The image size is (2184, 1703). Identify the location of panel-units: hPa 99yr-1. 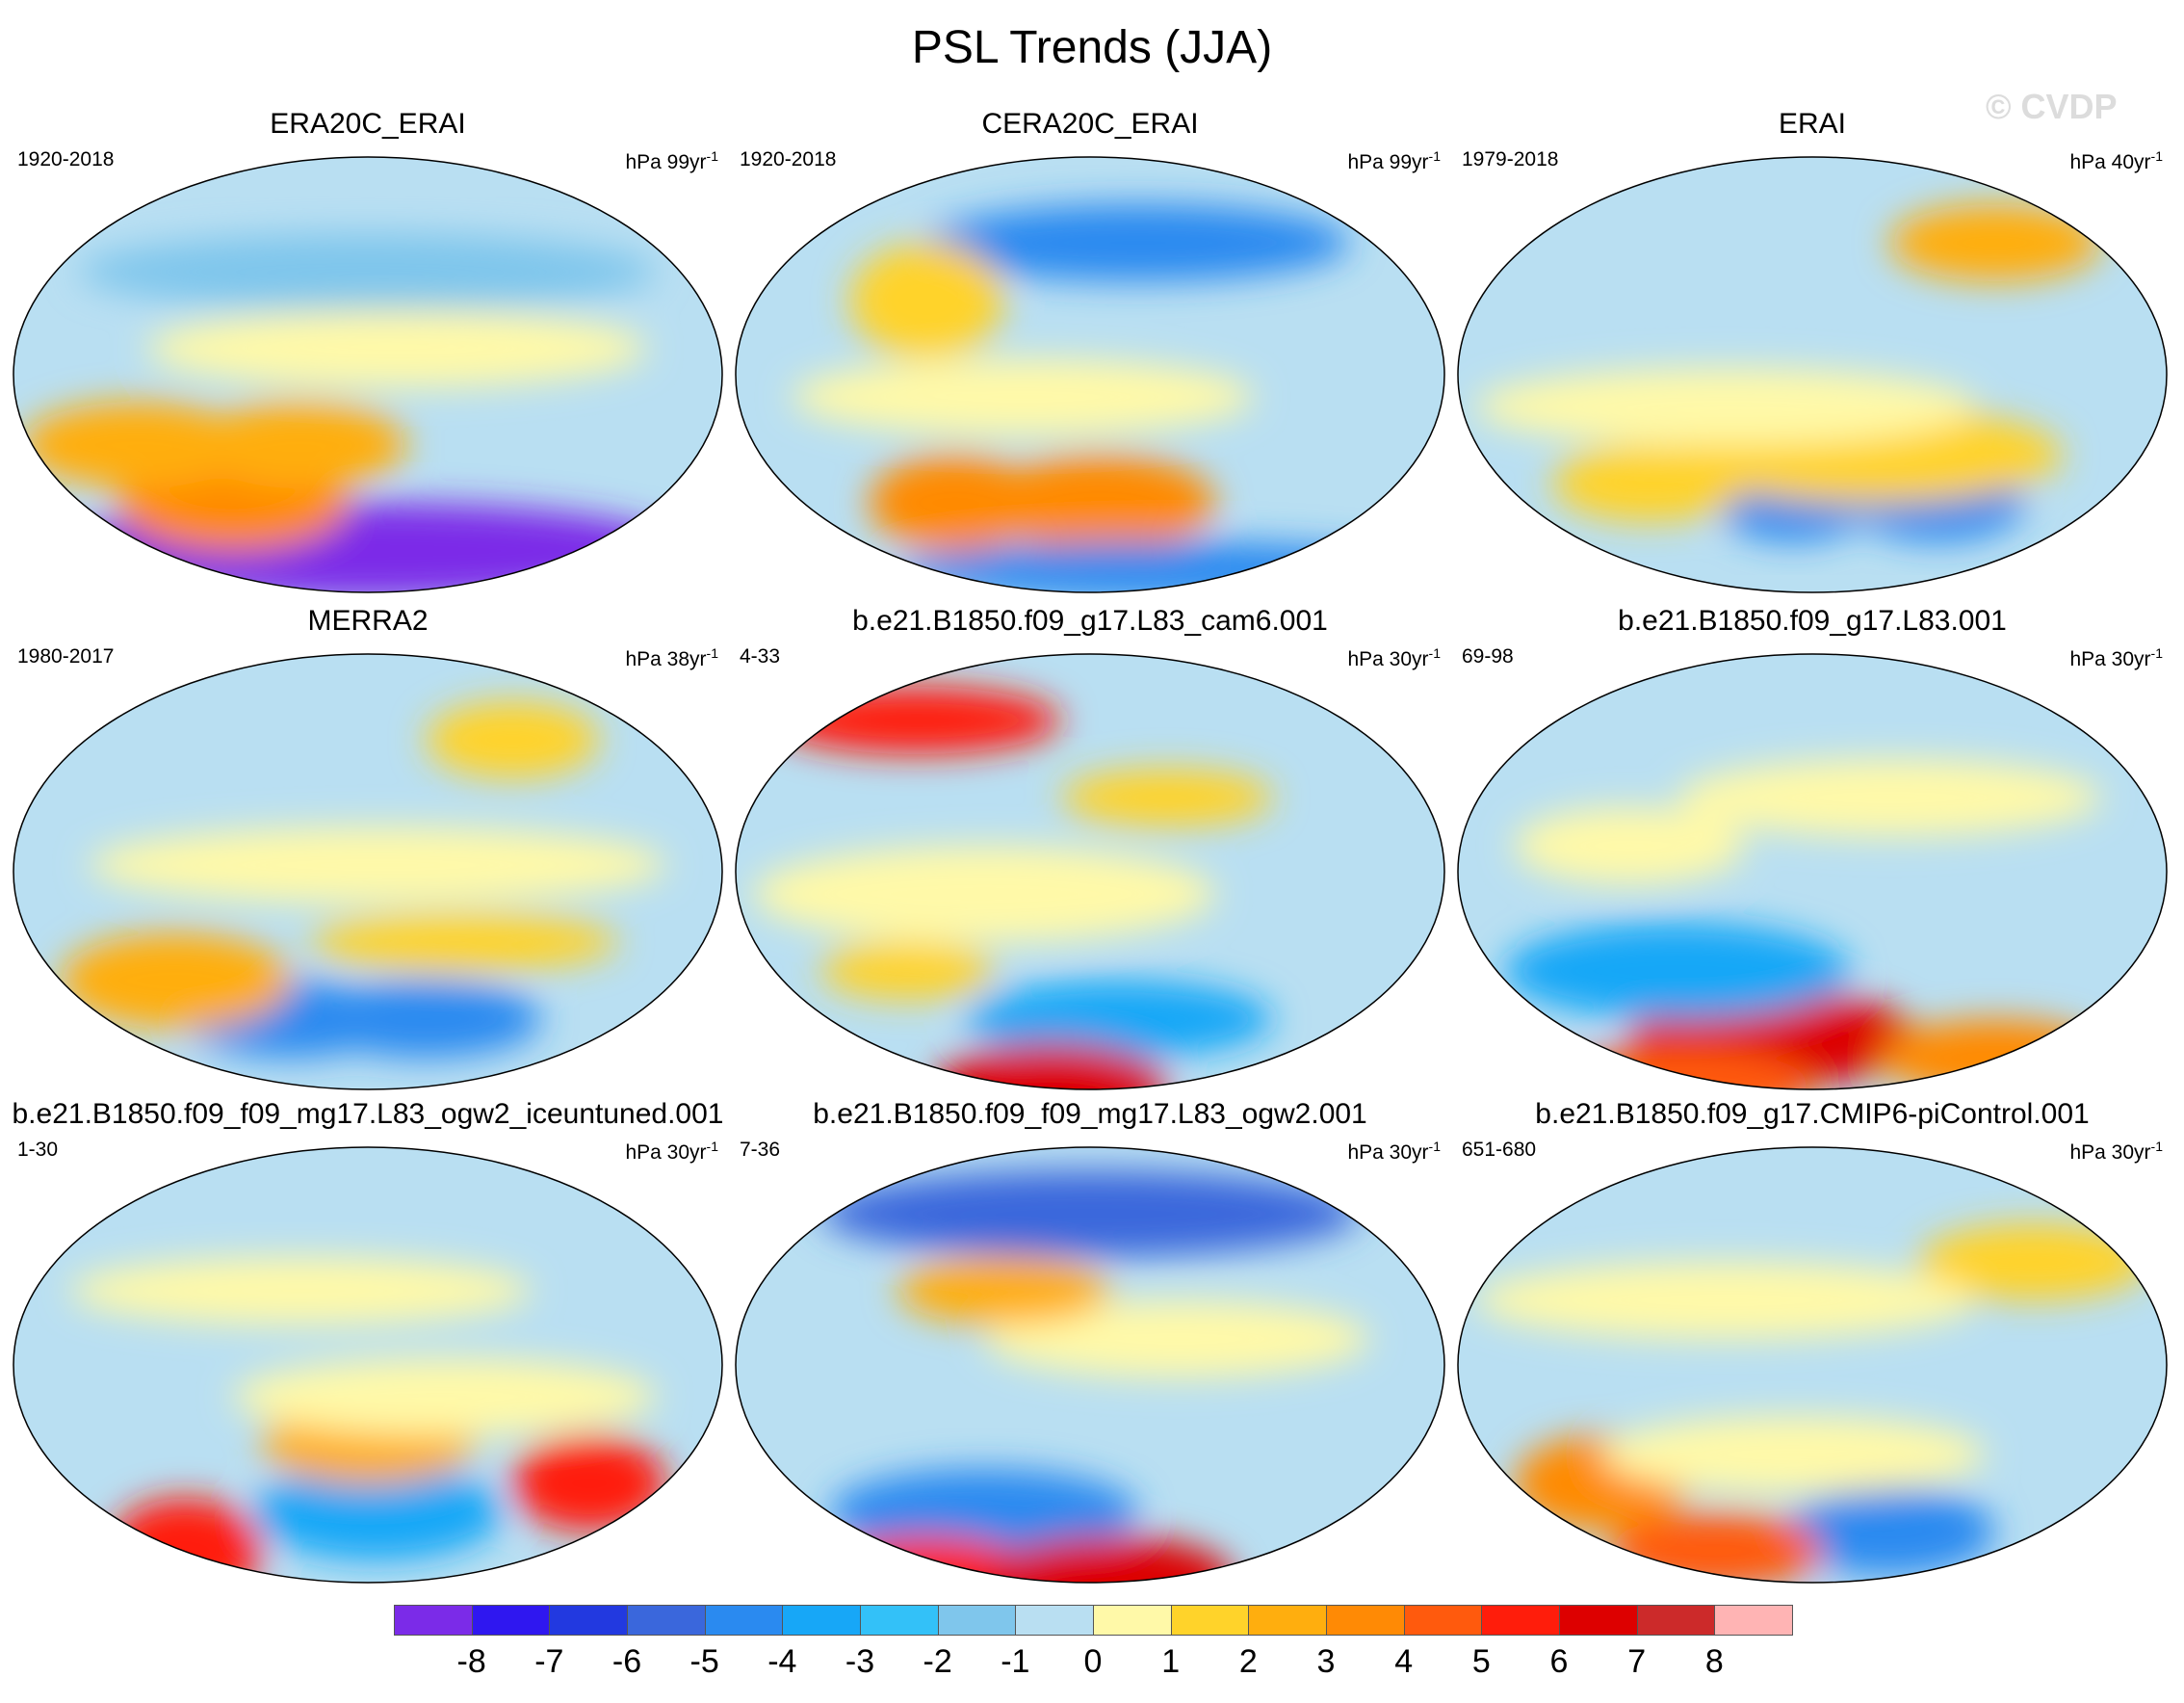
(1394, 161).